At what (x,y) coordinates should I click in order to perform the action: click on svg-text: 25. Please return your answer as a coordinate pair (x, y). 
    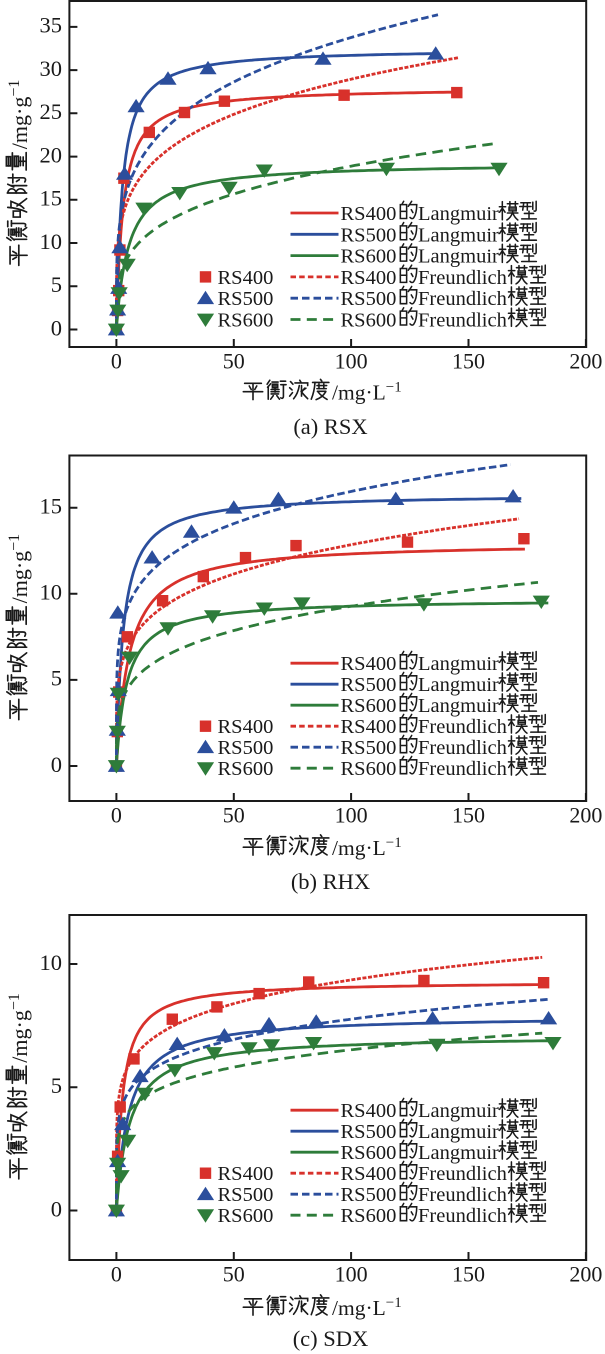
    Looking at the image, I should click on (51, 111).